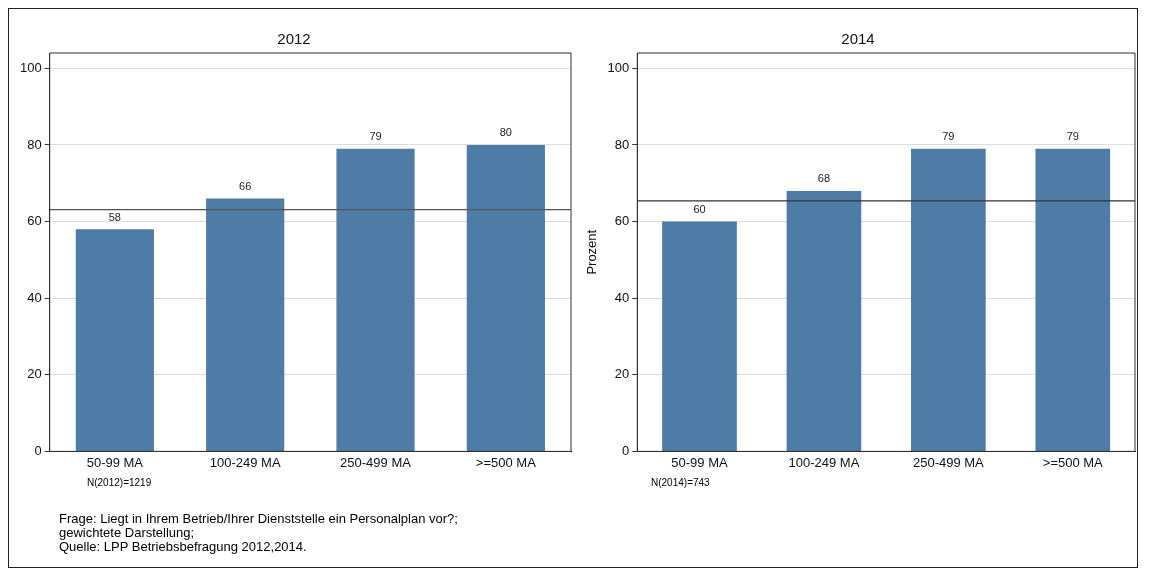 Image resolution: width=1153 pixels, height=586 pixels. I want to click on chart-title: 2012, so click(294, 39).